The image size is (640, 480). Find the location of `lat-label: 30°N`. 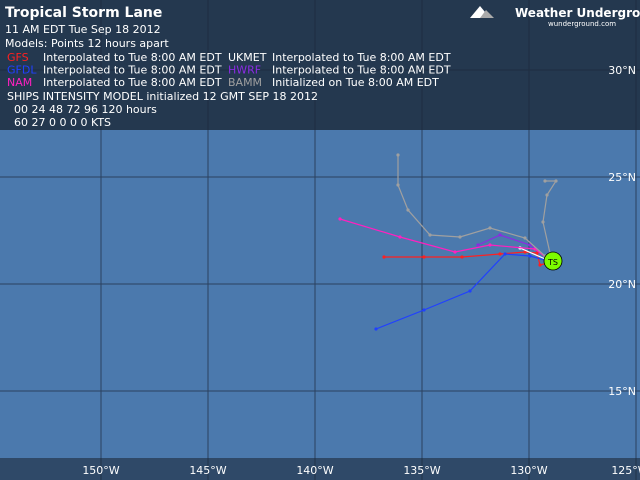

lat-label: 30°N is located at coordinates (622, 70).